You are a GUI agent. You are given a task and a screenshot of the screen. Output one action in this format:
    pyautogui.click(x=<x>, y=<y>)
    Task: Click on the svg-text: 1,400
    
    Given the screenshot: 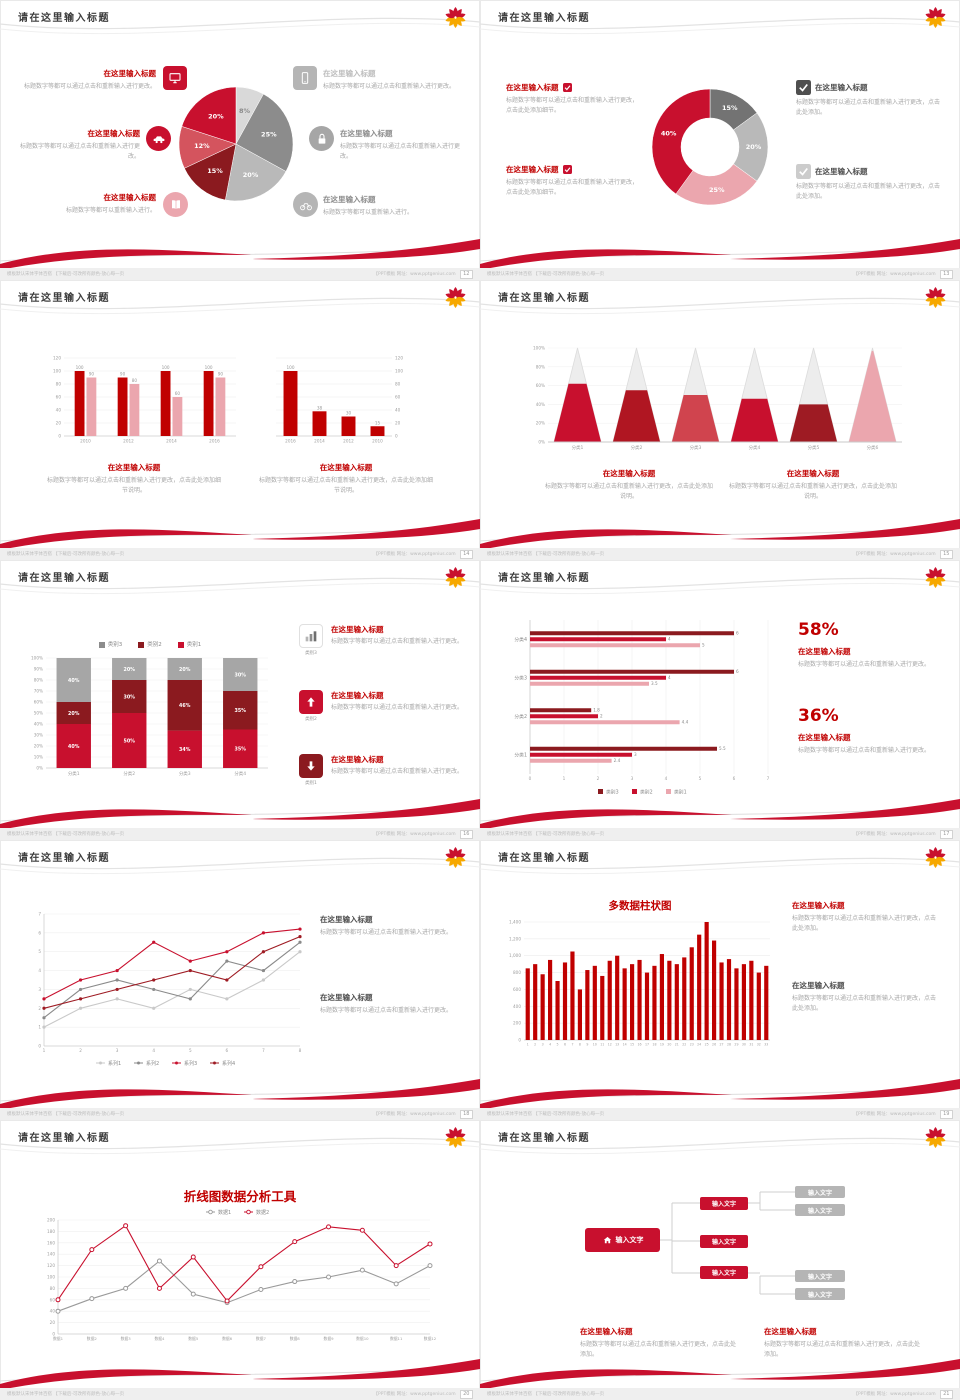 What is the action you would take?
    pyautogui.click(x=515, y=922)
    